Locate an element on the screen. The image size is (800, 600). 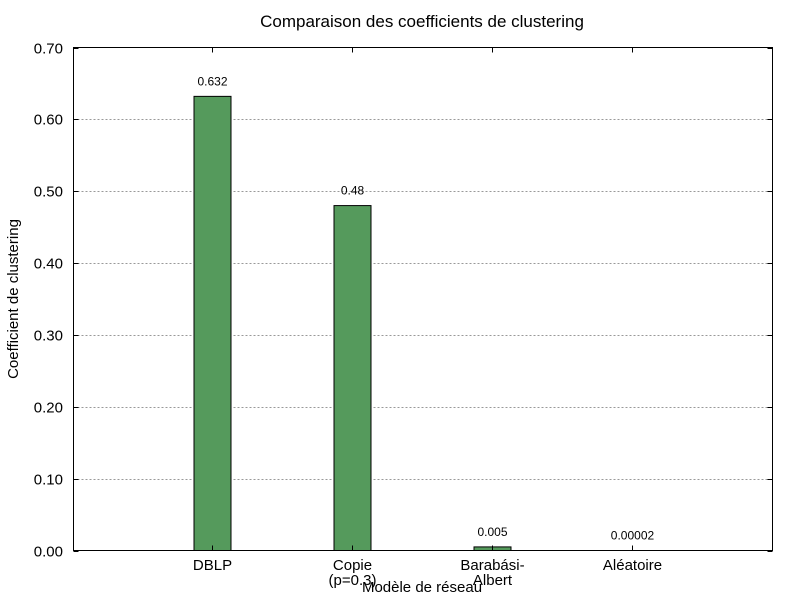
y-tick-label: 0.10 is located at coordinates (48, 480).